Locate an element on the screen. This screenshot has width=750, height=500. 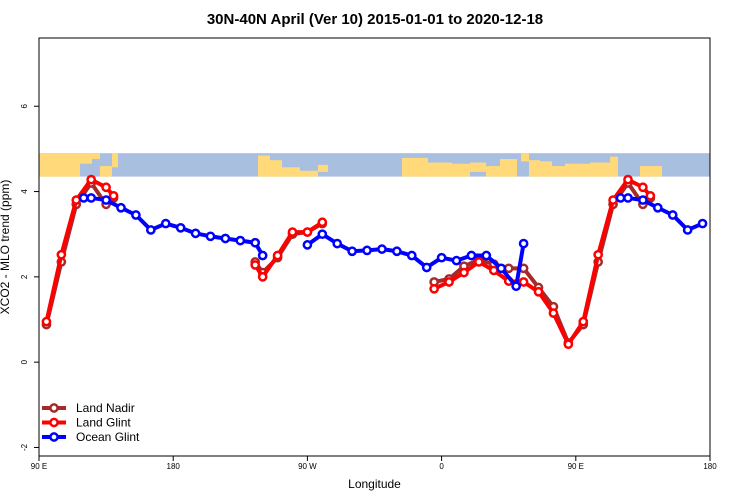
y-tick-label: 0 is located at coordinates (24, 361).